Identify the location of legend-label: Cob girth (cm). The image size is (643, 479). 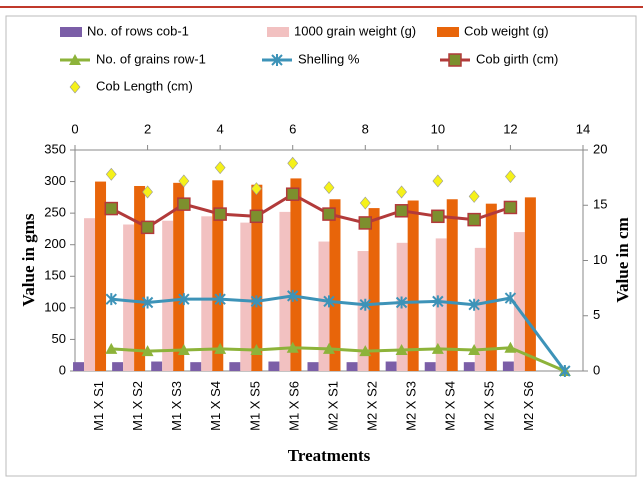
(517, 58).